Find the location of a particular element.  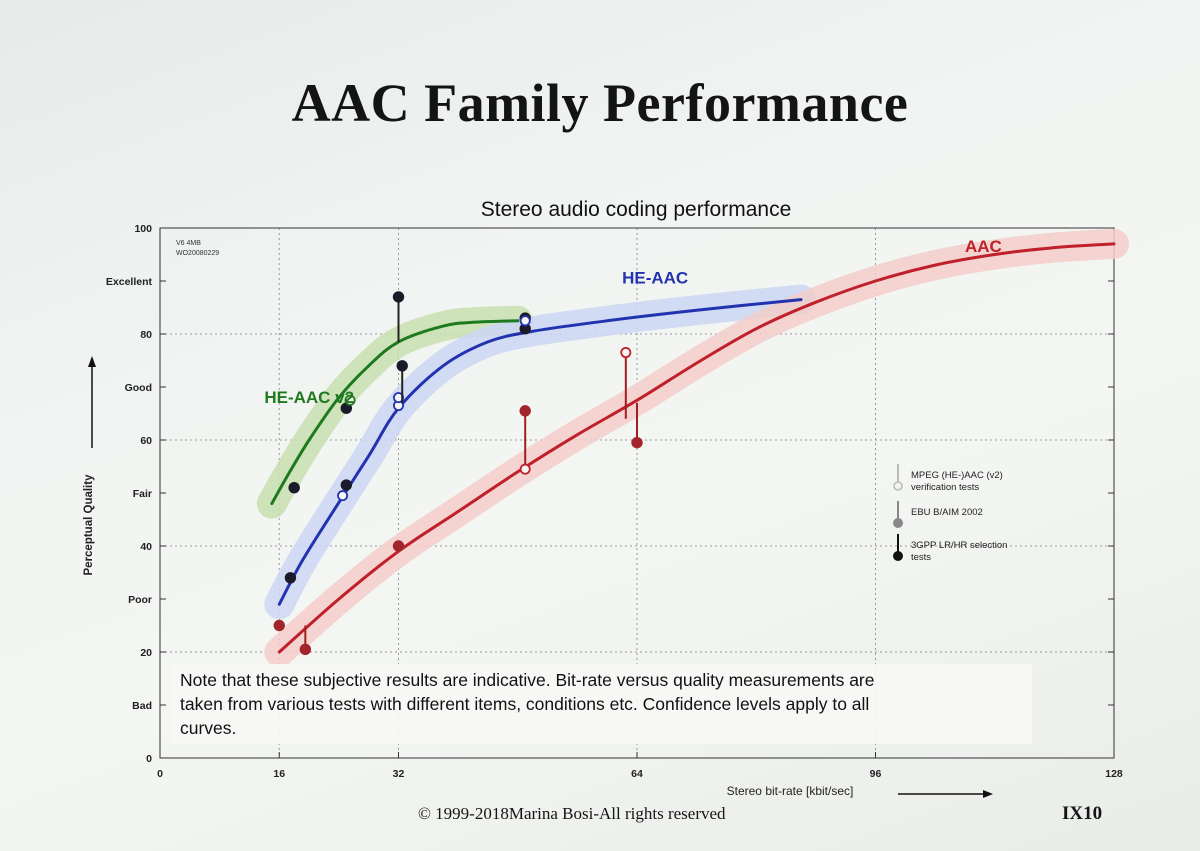

x-tick-label: 32 is located at coordinates (399, 774).